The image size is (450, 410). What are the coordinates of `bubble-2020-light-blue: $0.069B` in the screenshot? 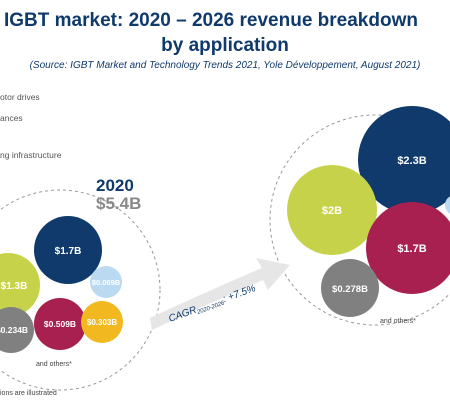 It's located at (106, 282).